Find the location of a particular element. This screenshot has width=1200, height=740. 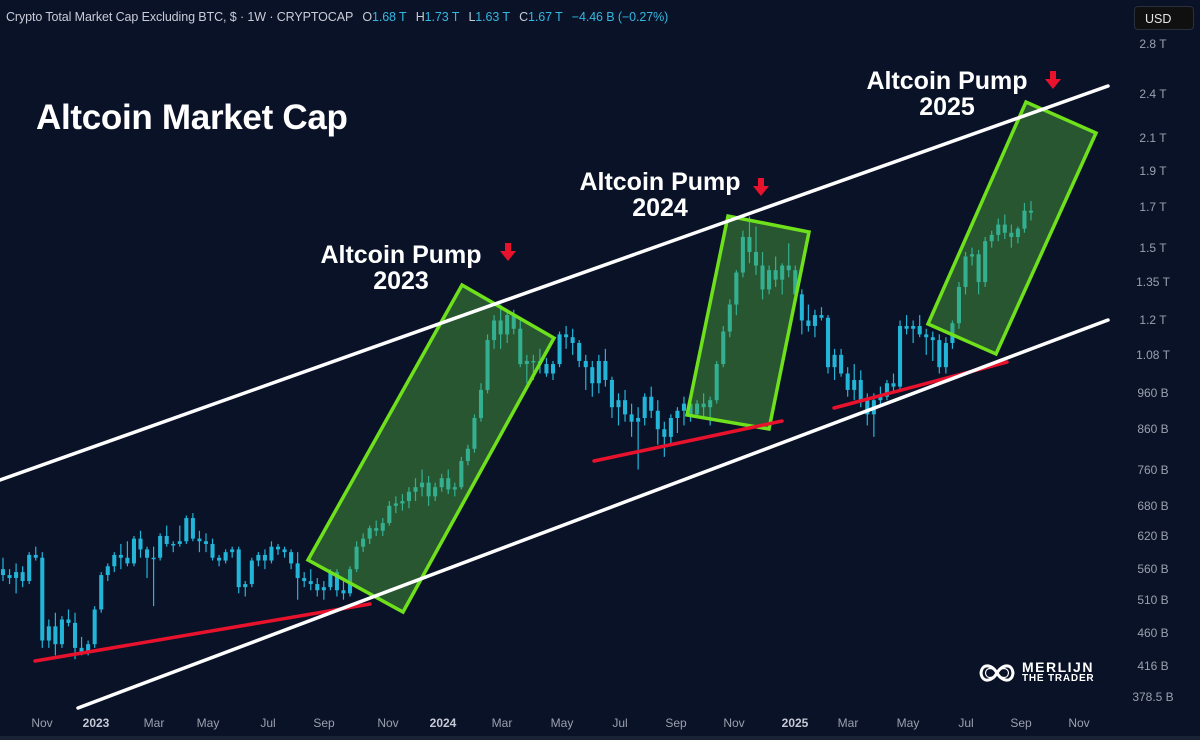

infinity-logo-icon is located at coordinates (997, 673).